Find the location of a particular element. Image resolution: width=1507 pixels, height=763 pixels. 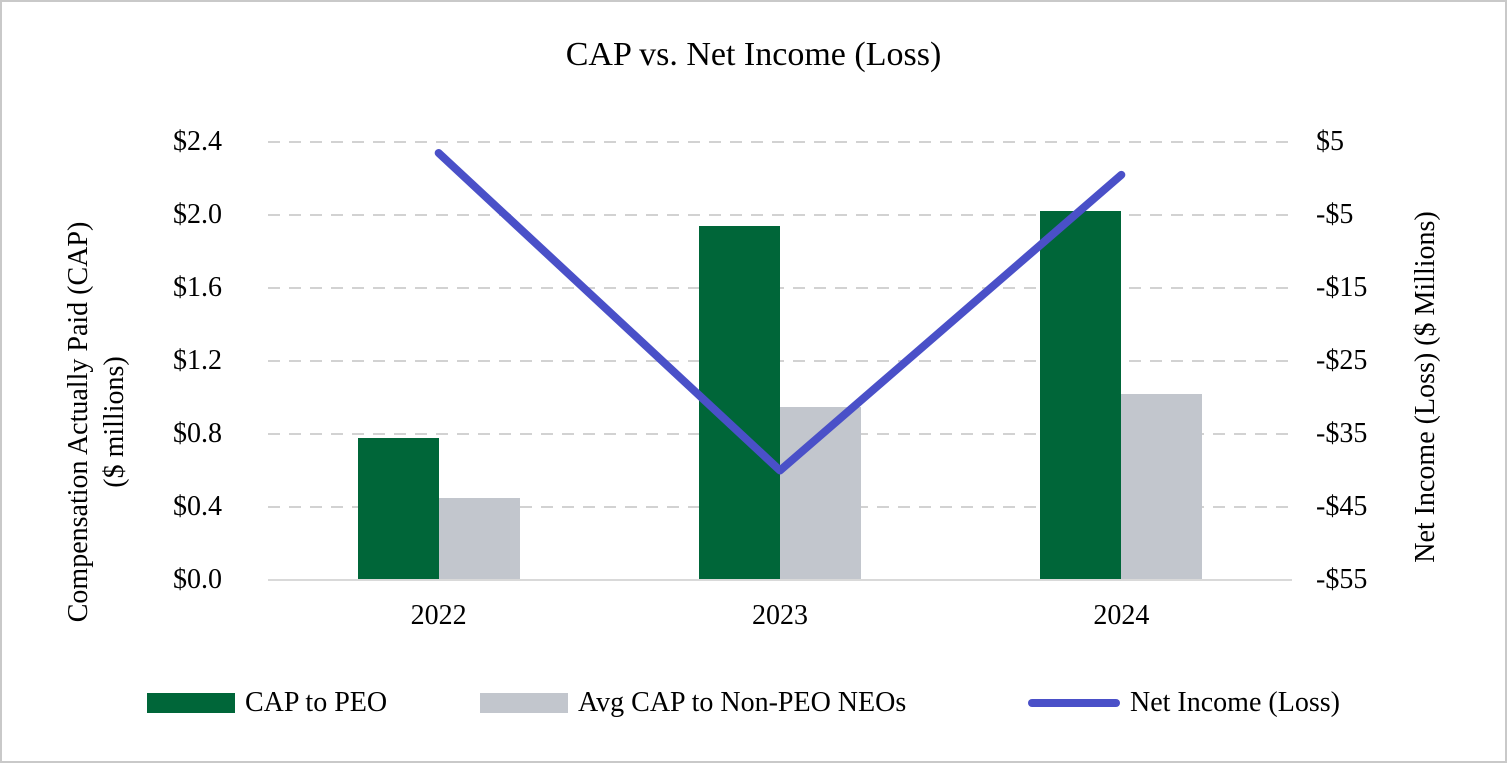

x-axis-labels: 2022 2023 2024 is located at coordinates (780, 605).